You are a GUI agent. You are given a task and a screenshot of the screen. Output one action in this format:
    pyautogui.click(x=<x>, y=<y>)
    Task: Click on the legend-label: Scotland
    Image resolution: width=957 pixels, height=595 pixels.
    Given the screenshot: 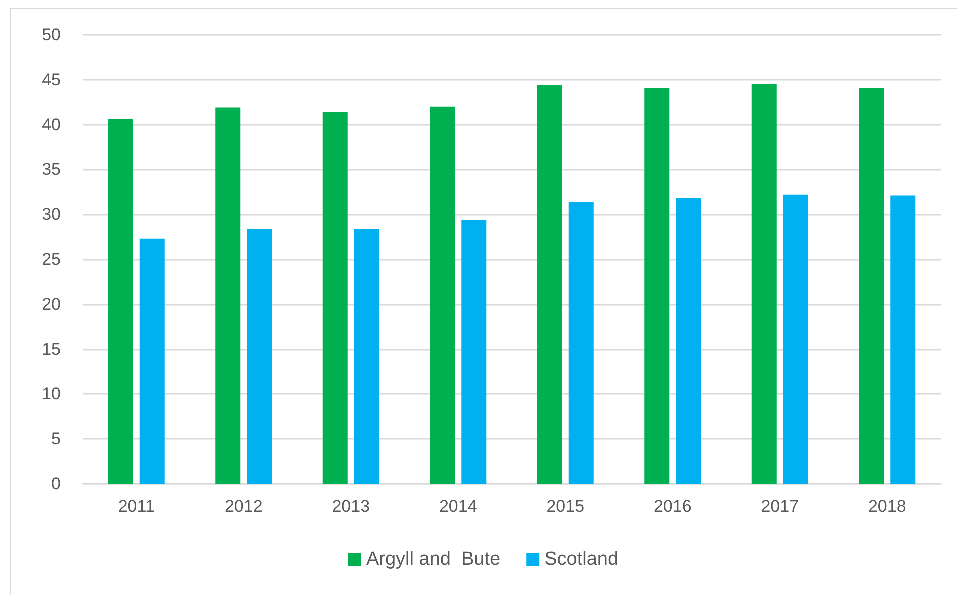 What is the action you would take?
    pyautogui.click(x=581, y=559)
    